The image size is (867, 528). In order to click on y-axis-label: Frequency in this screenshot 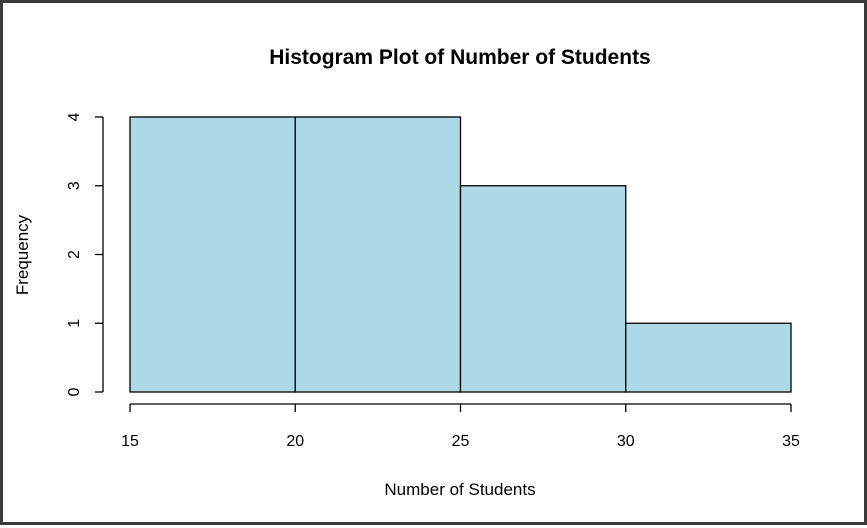, I will do `click(22, 254)`.